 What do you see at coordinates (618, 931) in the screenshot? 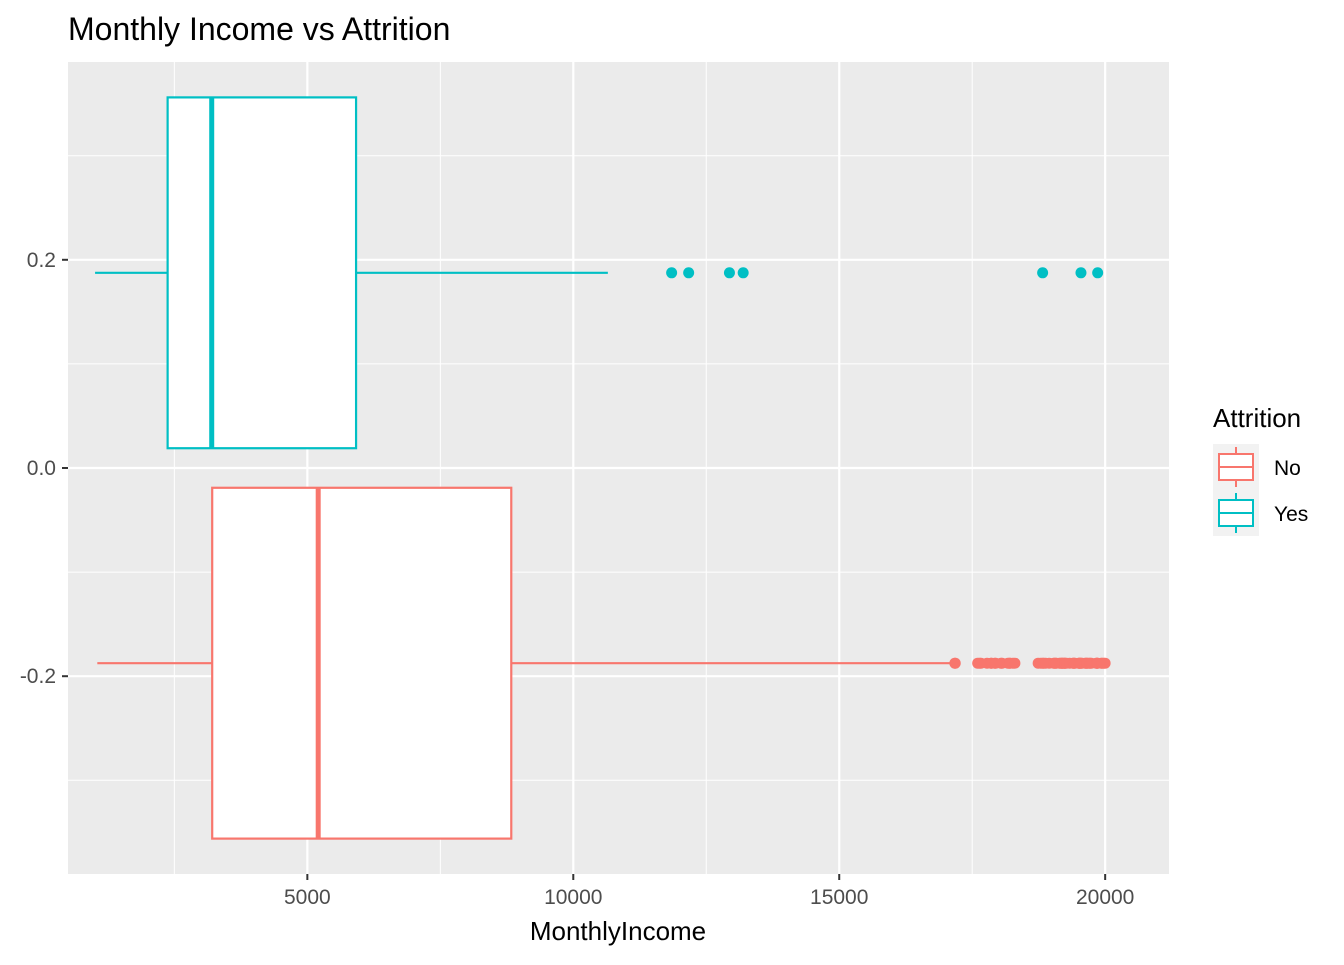
I see `x-axis-label: MonthlyIncome` at bounding box center [618, 931].